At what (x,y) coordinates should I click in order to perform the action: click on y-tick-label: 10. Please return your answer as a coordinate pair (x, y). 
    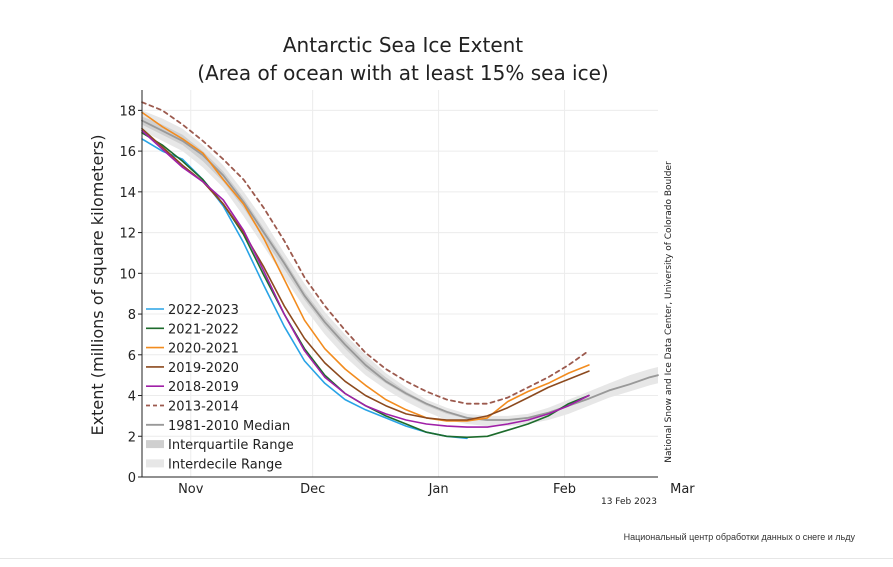
    Looking at the image, I should click on (127, 274).